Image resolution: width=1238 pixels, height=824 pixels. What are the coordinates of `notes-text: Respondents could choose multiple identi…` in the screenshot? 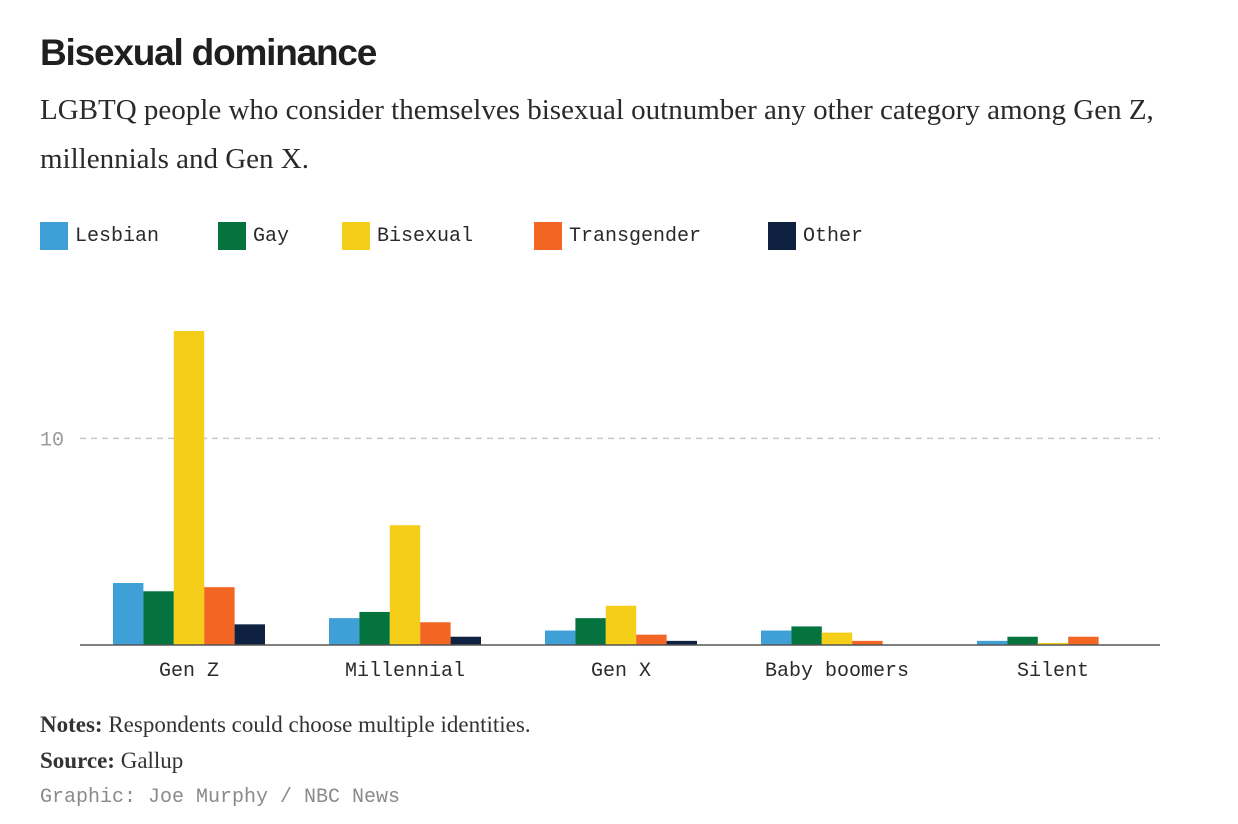 It's located at (319, 724).